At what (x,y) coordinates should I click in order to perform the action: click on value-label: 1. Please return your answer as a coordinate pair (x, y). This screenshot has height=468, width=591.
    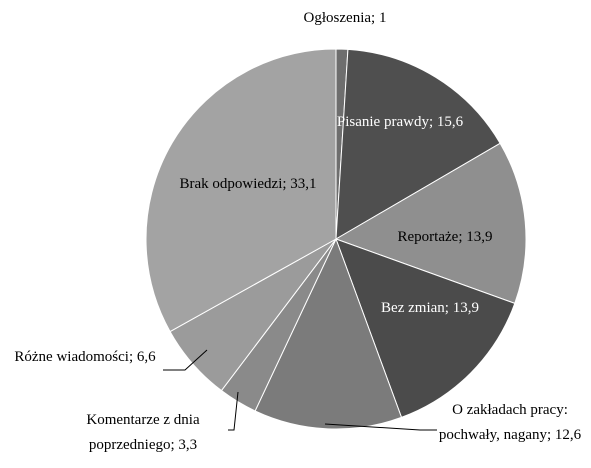
    Looking at the image, I should click on (382, 18).